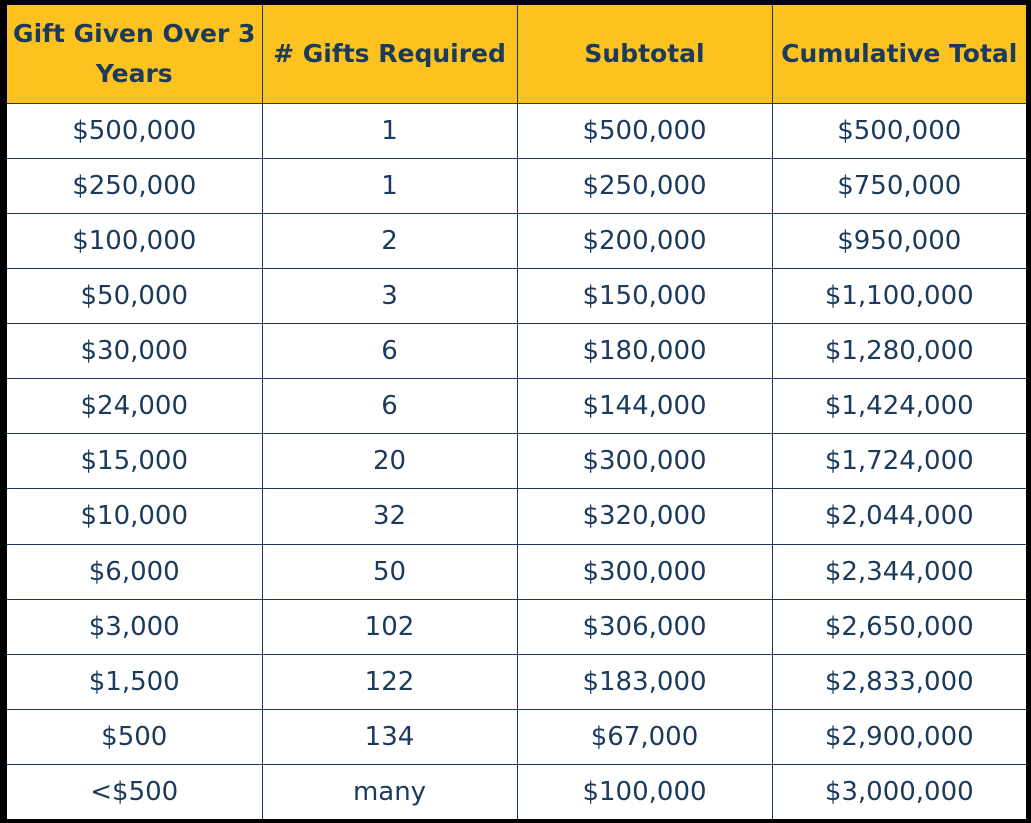 This screenshot has height=823, width=1031. I want to click on subtotal-cell: $180,000, so click(645, 351).